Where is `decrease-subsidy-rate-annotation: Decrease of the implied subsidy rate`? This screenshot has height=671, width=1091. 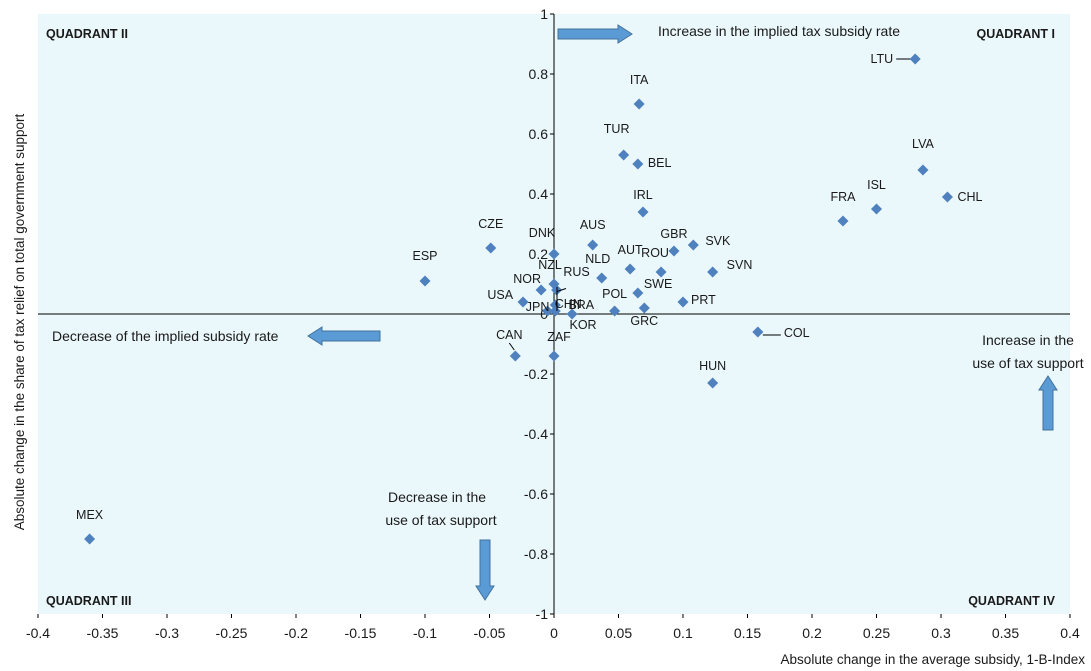
decrease-subsidy-rate-annotation: Decrease of the implied subsidy rate is located at coordinates (165, 336).